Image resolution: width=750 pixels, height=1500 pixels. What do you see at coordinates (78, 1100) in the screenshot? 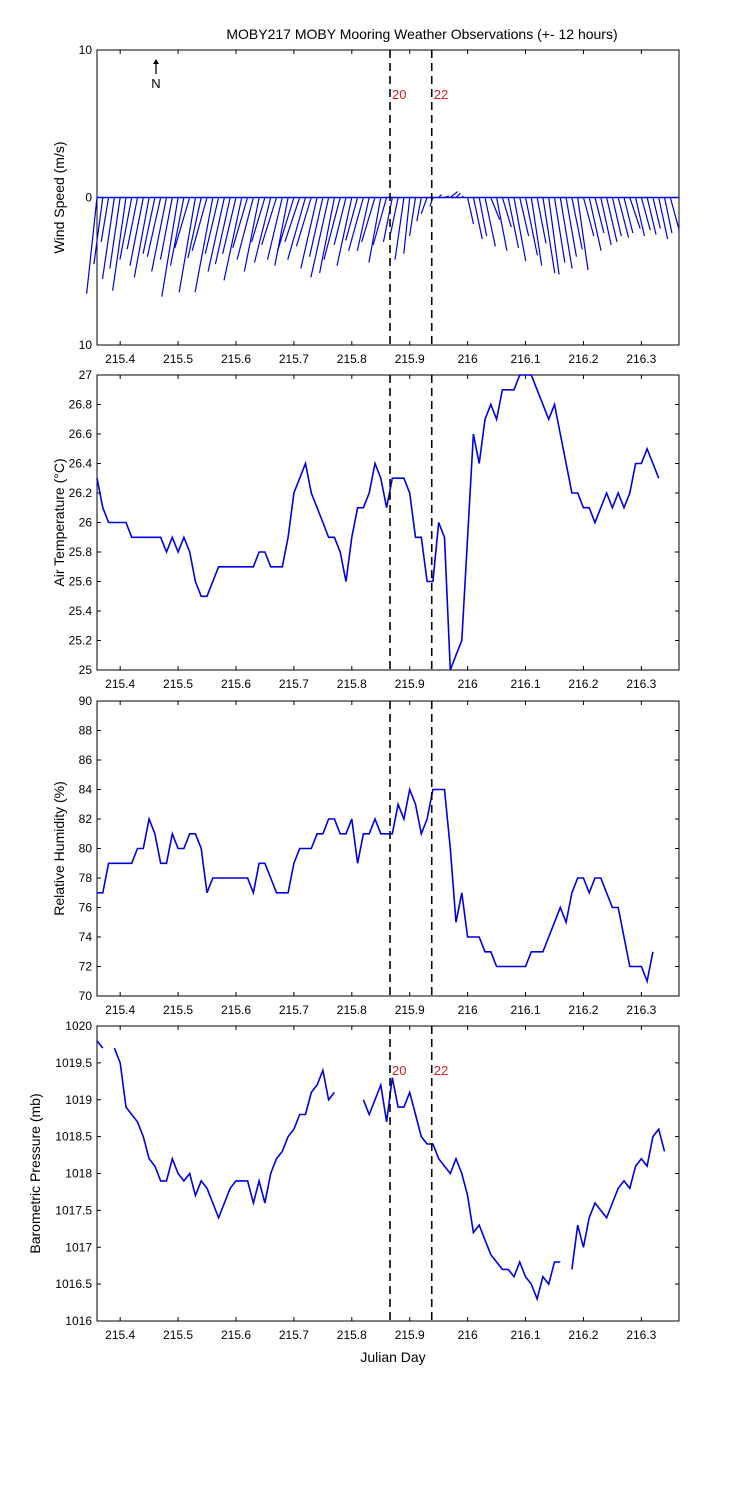
I see `y-tick-label: 1019` at bounding box center [78, 1100].